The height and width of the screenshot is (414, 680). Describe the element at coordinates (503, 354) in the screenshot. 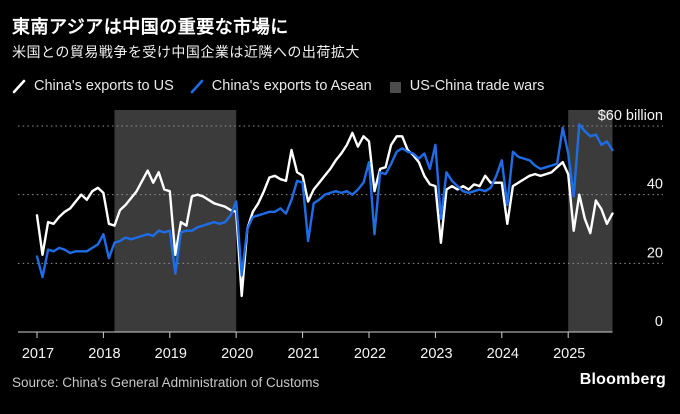

I see `x-tick-label: 2024` at that location.